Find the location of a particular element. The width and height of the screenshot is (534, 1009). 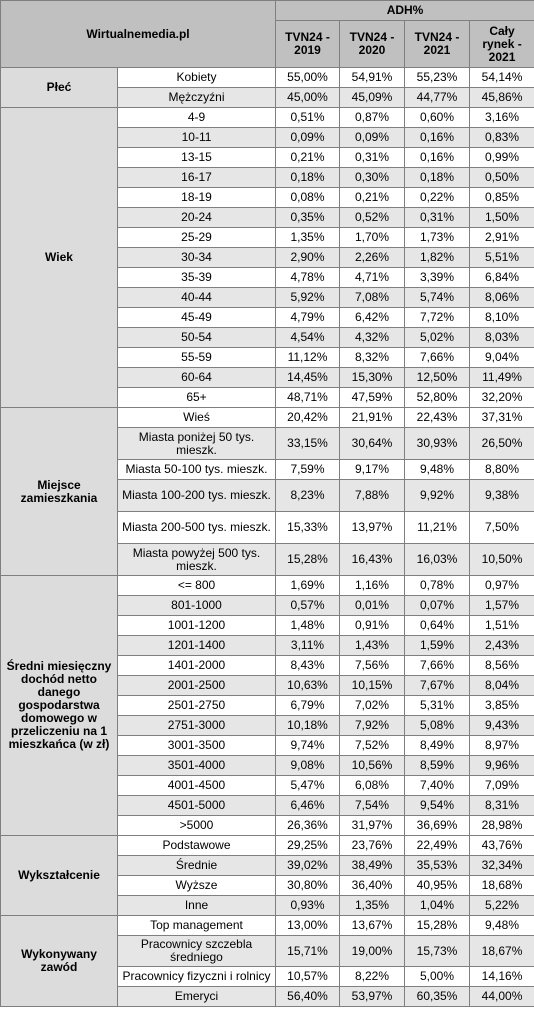

table-row: 60-64 14,45% 15,30% 12,50% 11,49% is located at coordinates (267, 377).